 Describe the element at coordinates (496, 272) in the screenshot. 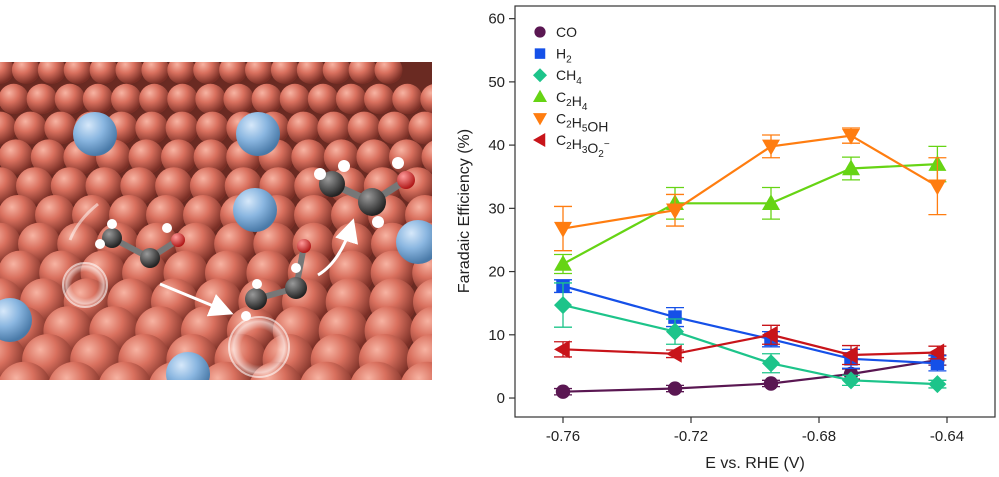

I see `y-tick-label: 20` at that location.